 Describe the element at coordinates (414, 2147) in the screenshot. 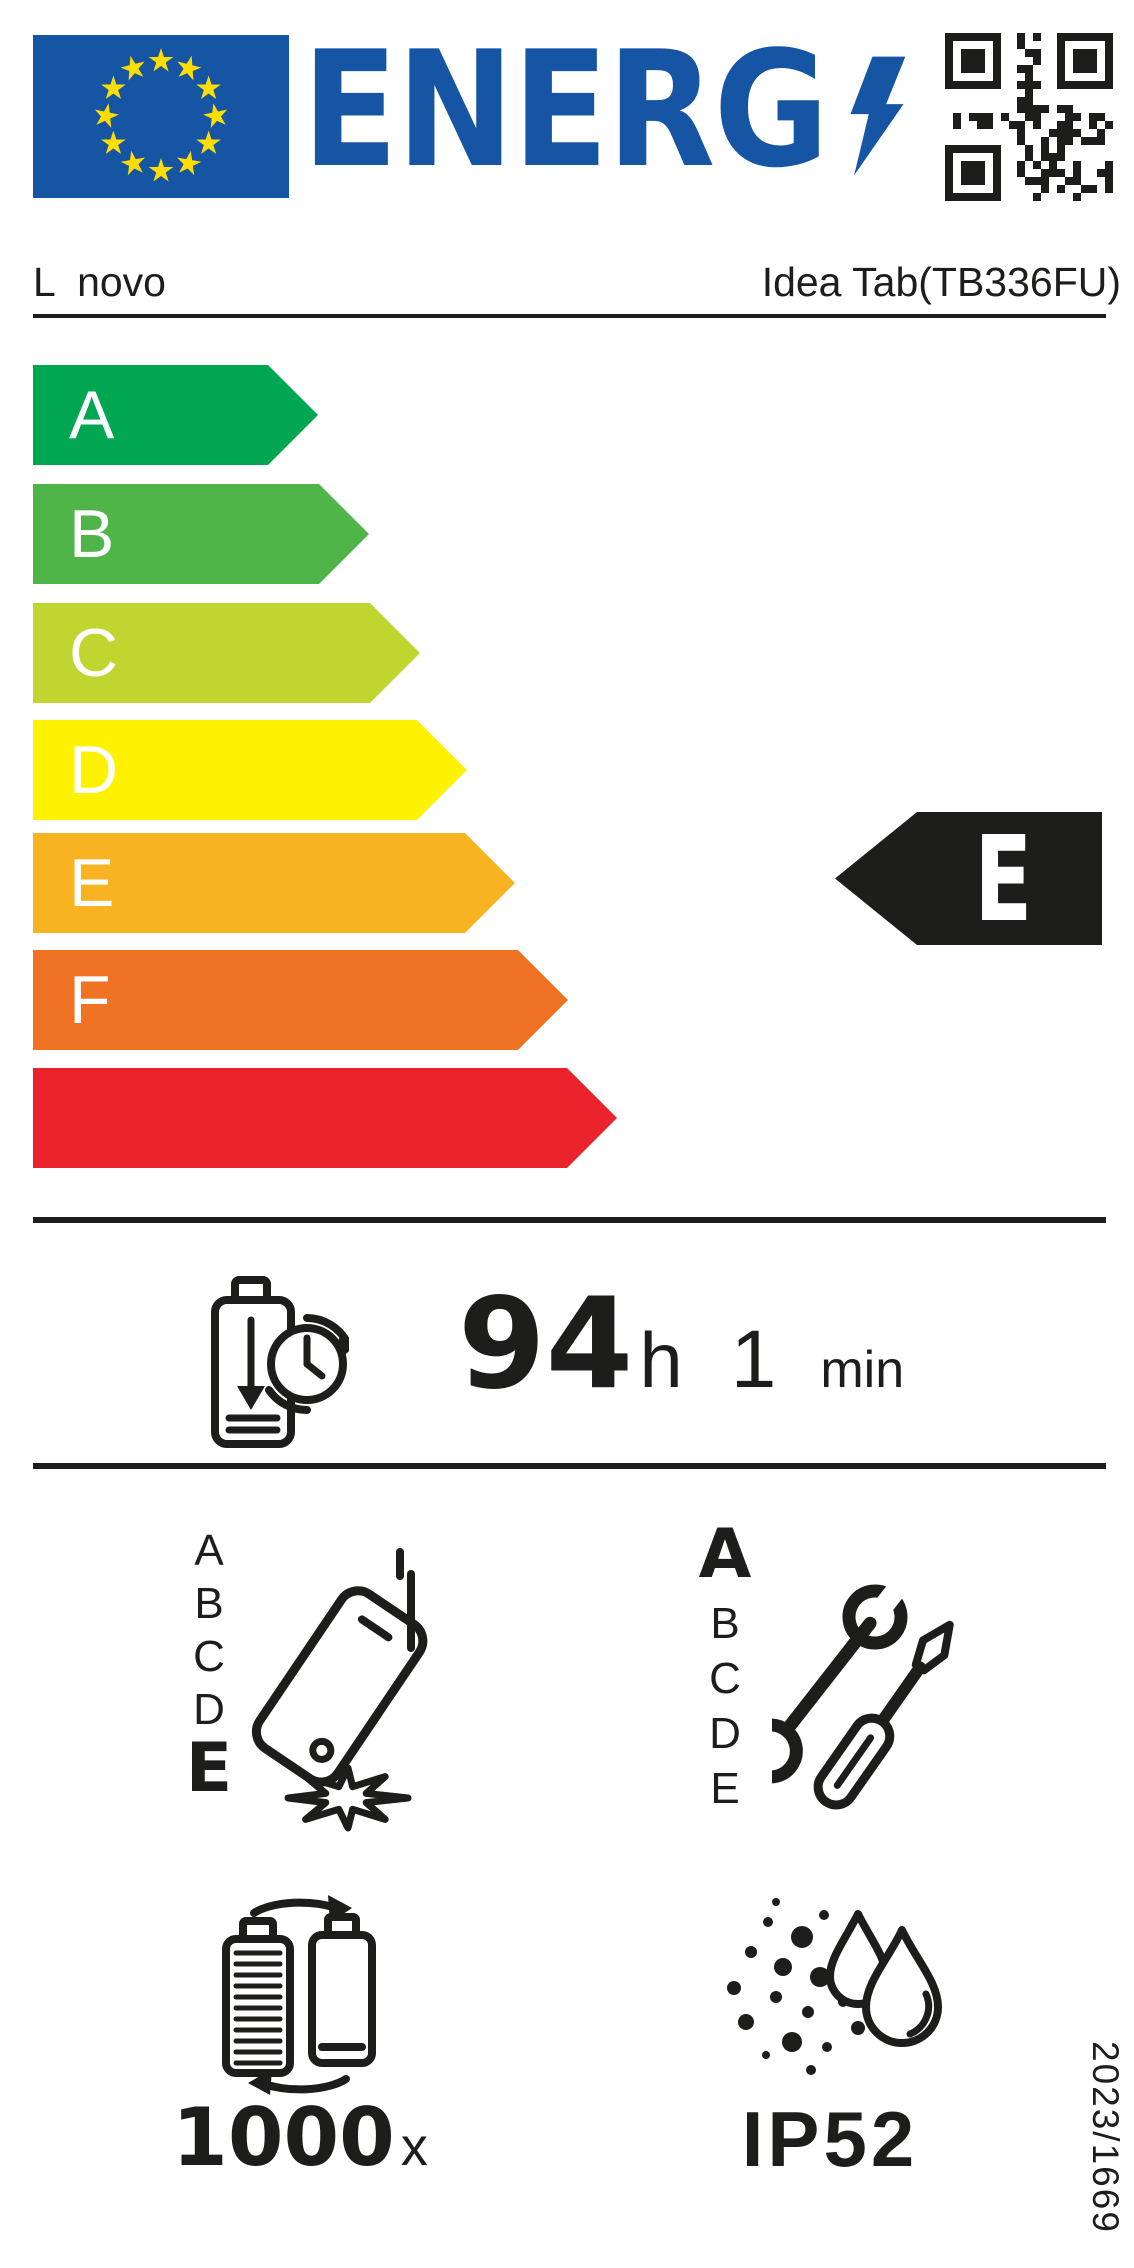

I see `battery-cycles-suffix: x` at that location.